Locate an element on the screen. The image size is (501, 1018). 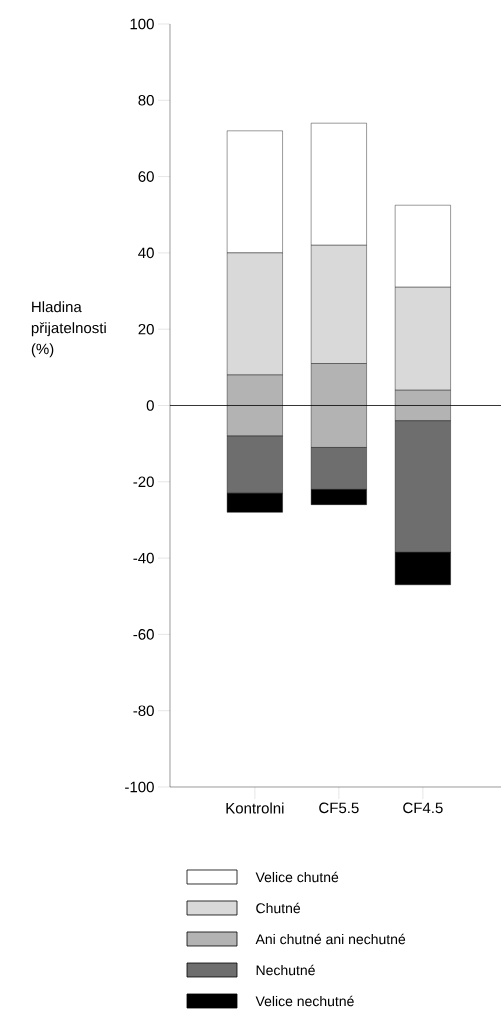
y-tick-label: 100 is located at coordinates (142, 24).